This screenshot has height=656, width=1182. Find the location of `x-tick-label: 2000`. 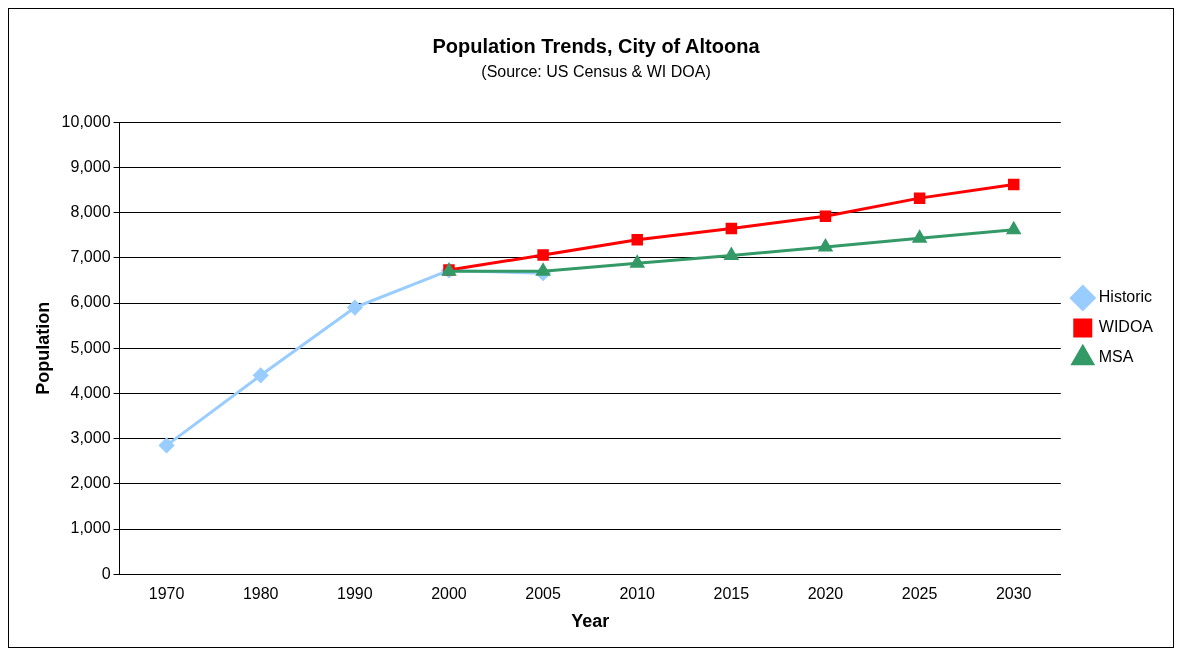

x-tick-label: 2000 is located at coordinates (449, 594).